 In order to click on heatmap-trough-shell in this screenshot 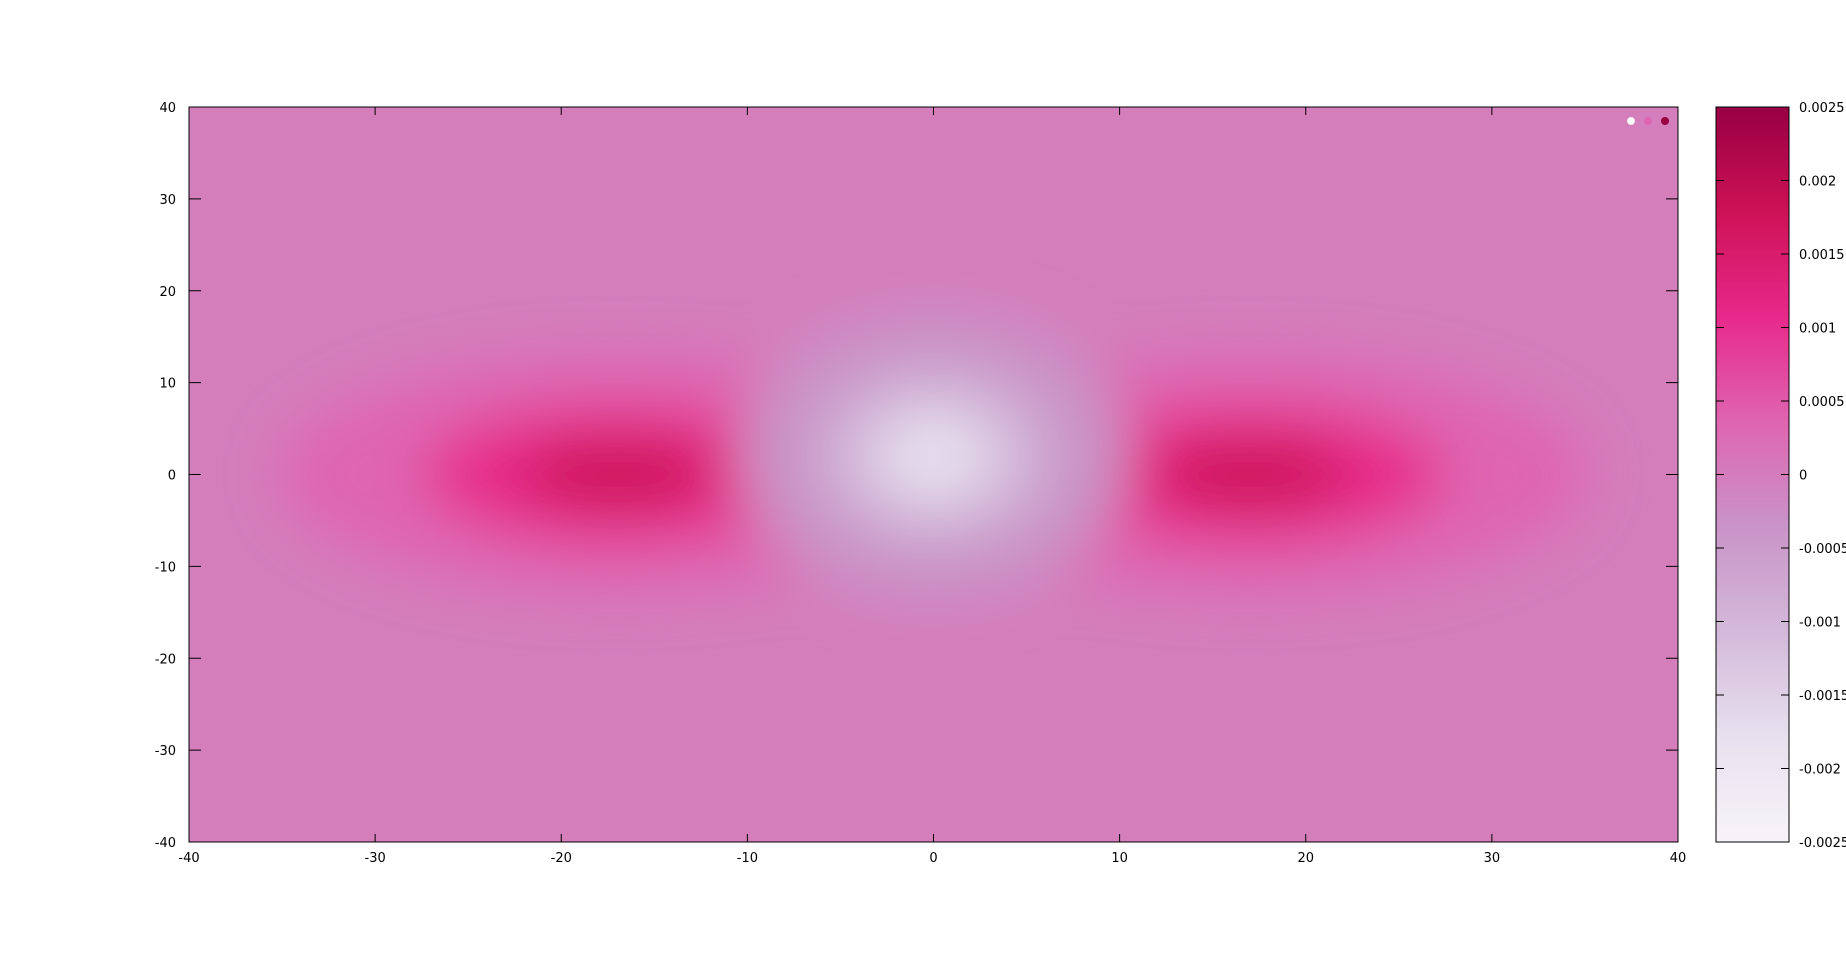, I will do `click(933, 456)`.